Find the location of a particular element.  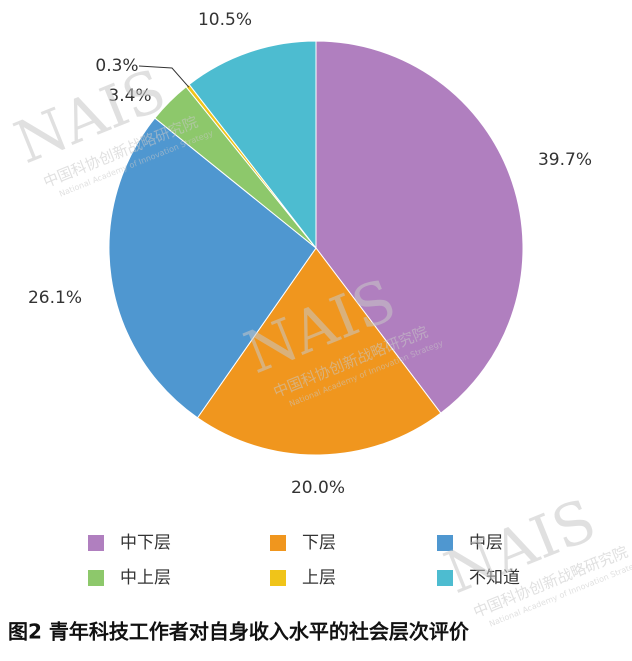

data-label: 10.5% is located at coordinates (225, 20).